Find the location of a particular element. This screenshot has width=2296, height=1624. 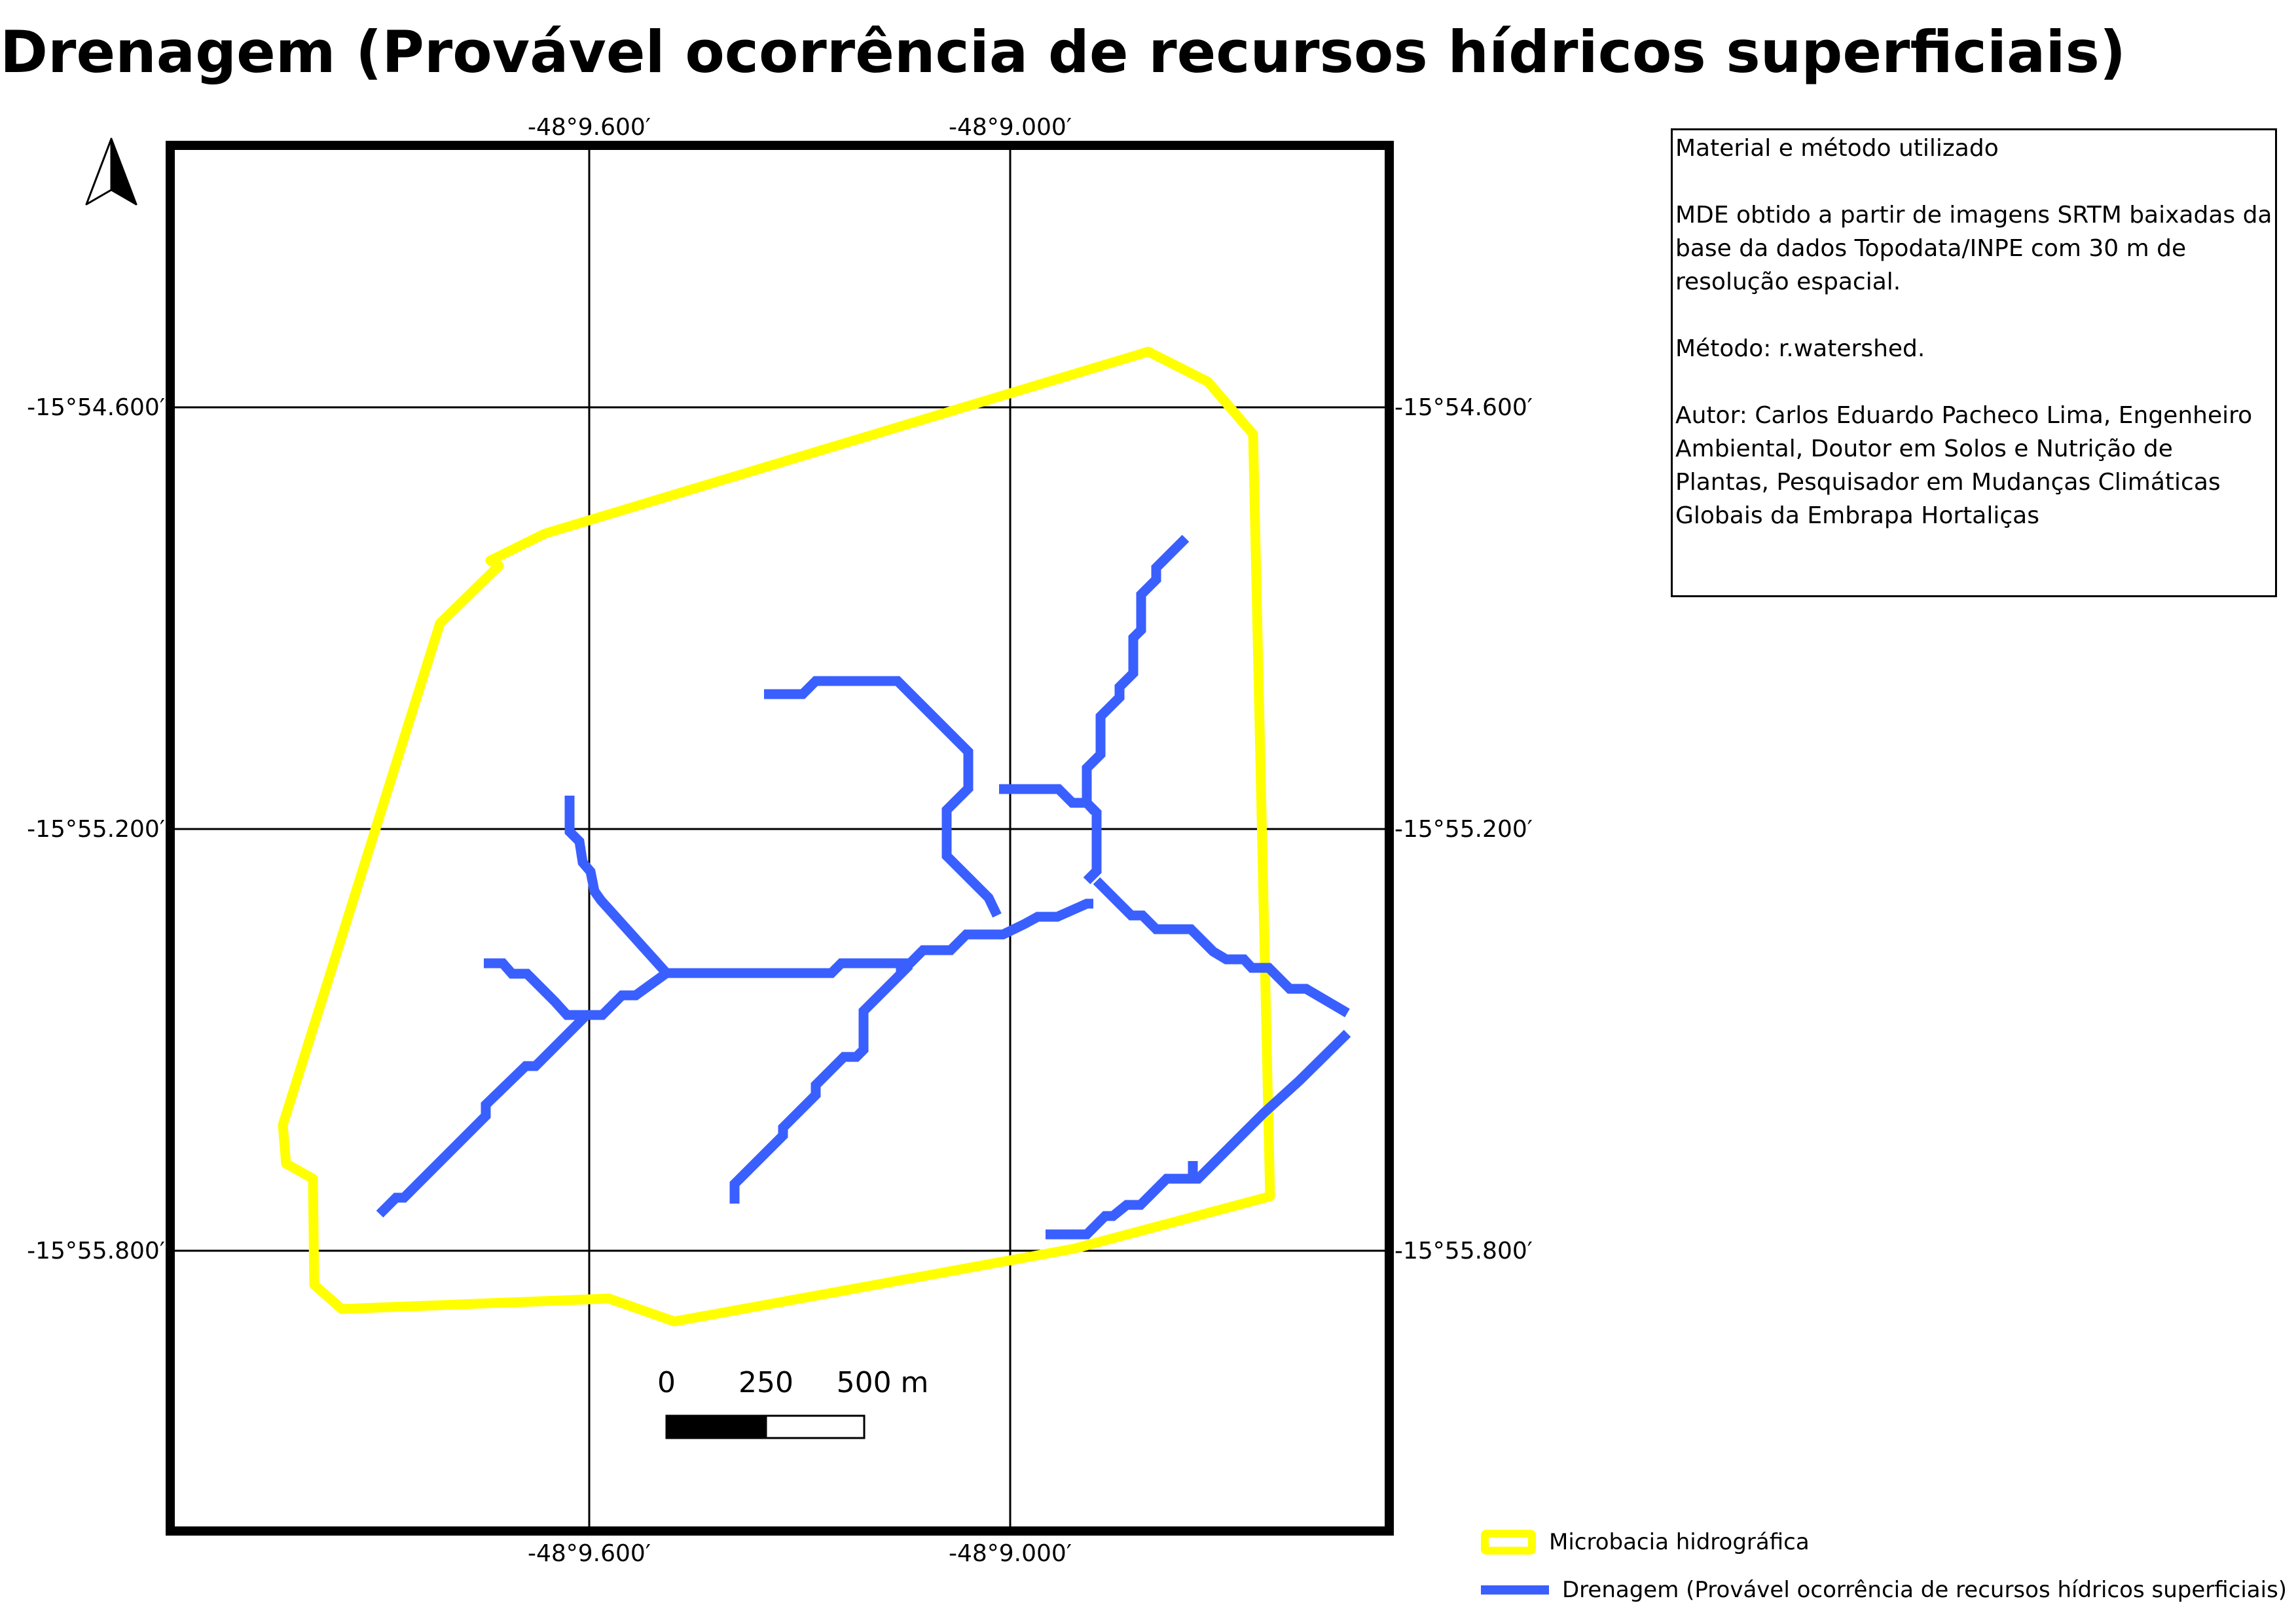

lon-label-top-1: -48°9.600′ is located at coordinates (589, 127).